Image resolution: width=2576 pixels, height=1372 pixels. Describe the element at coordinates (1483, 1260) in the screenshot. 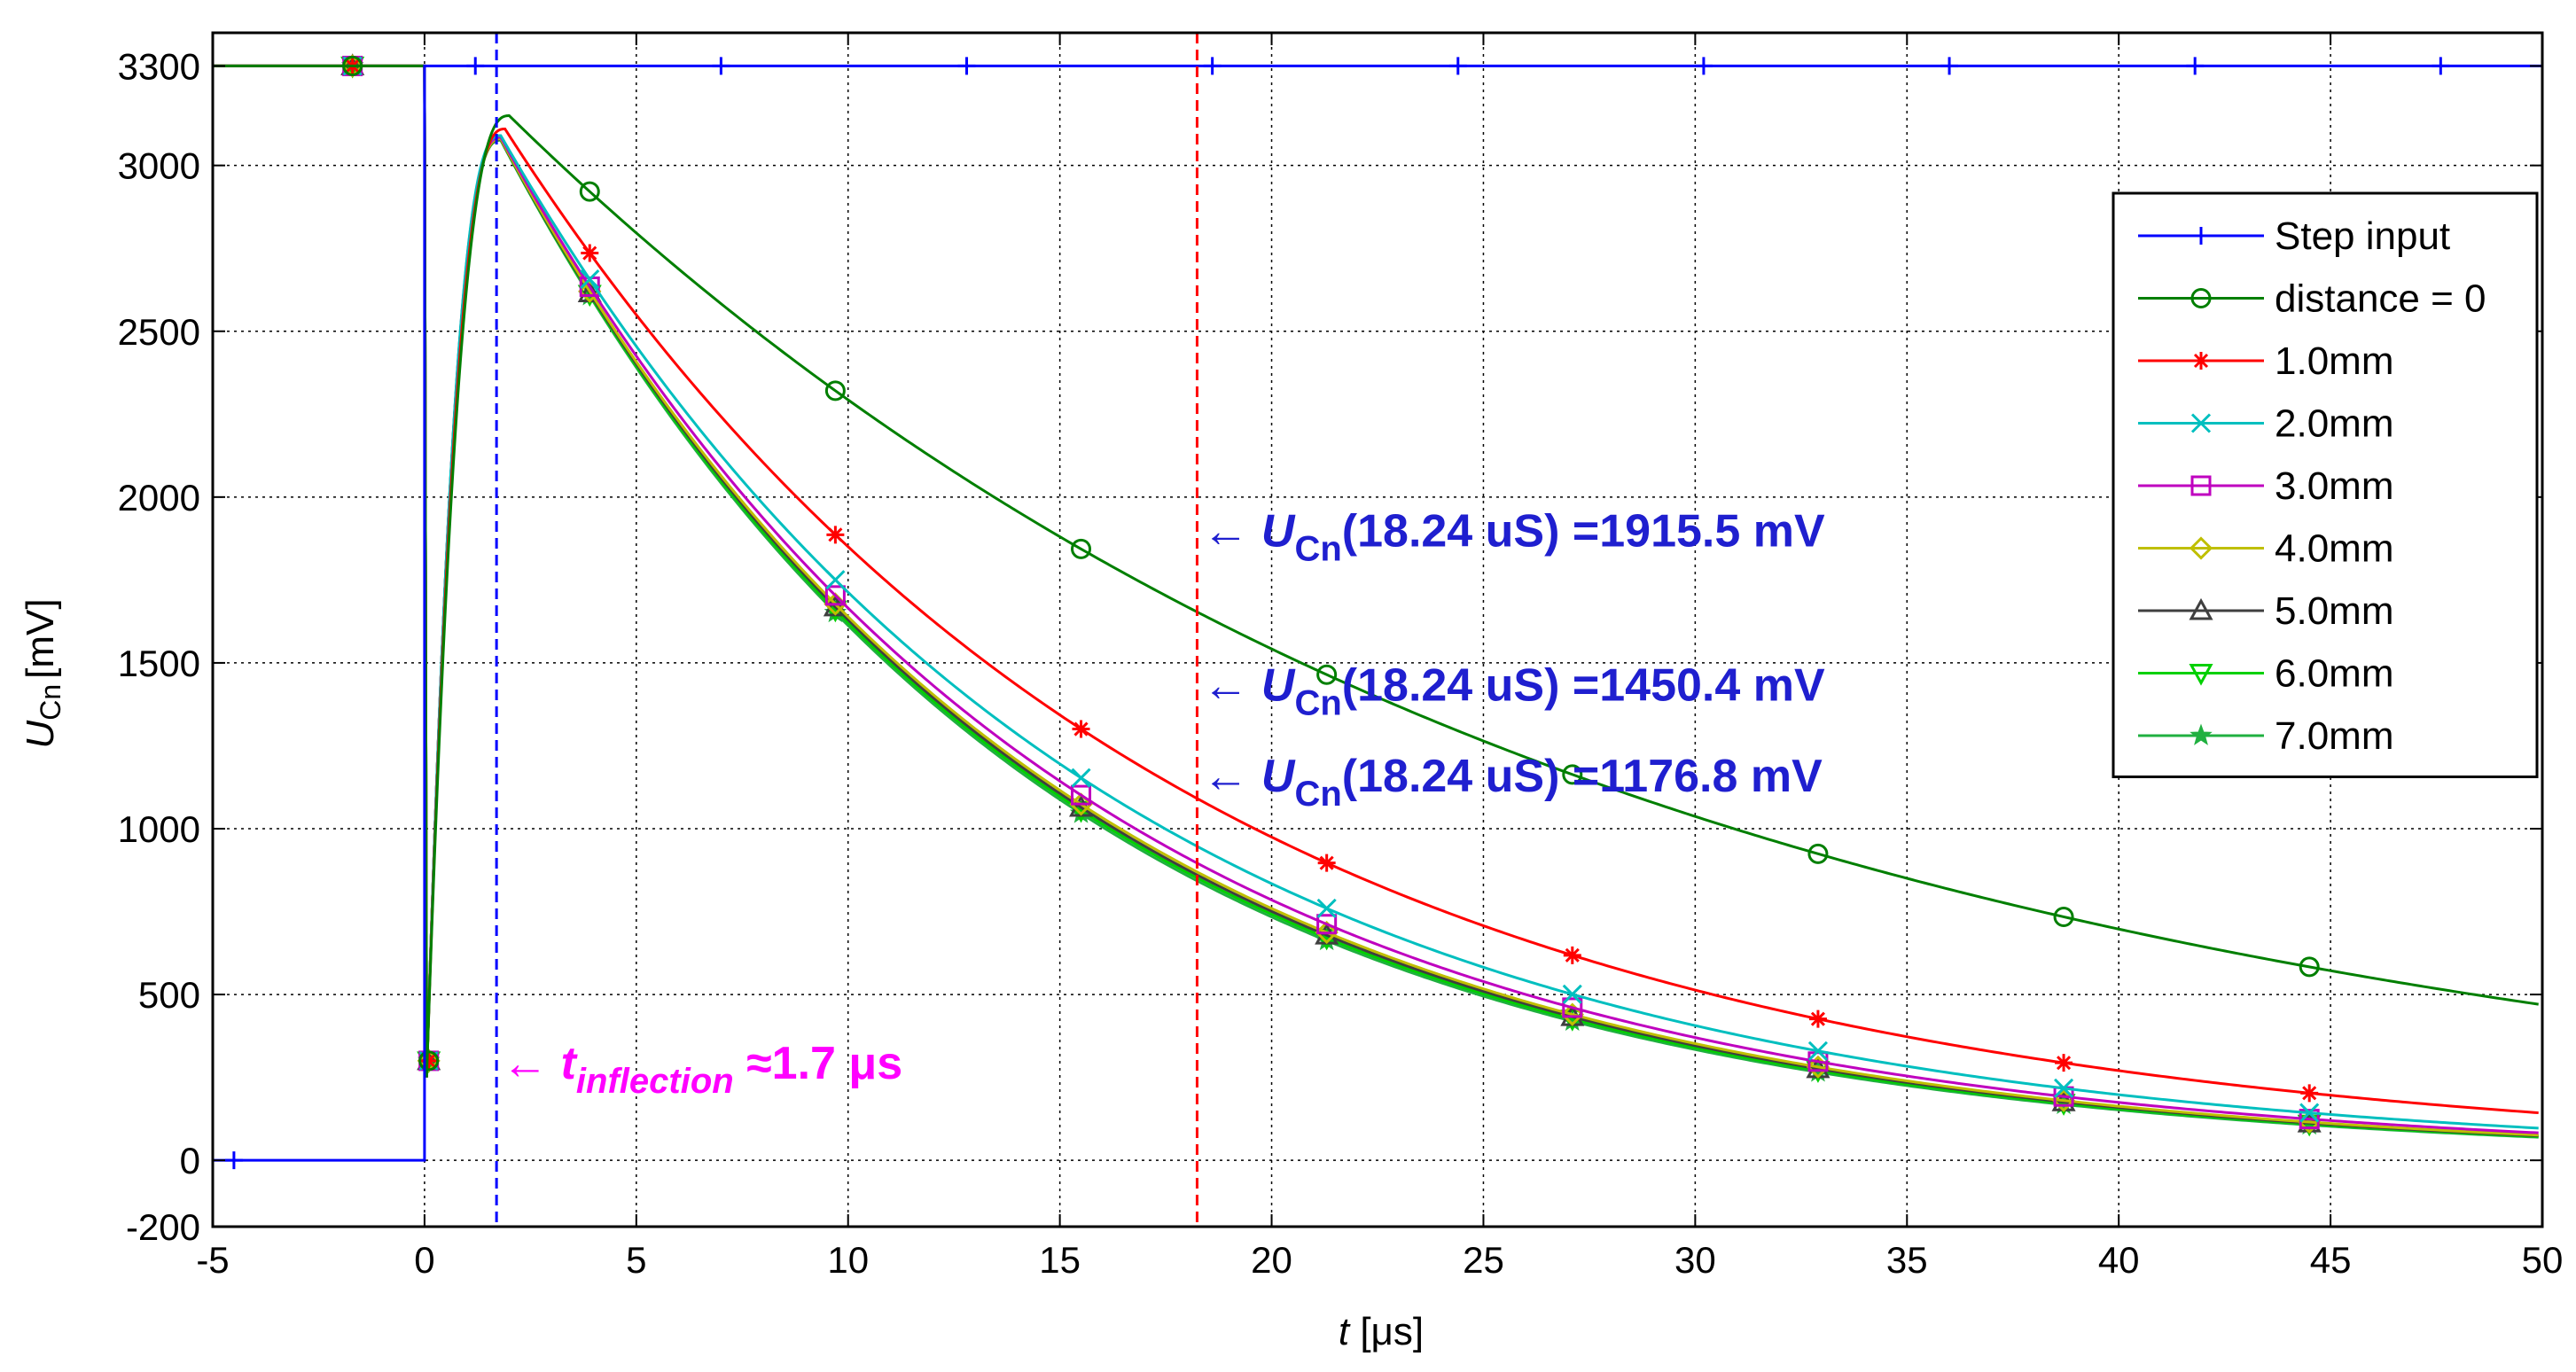

I see `x-tick-label: 25` at that location.